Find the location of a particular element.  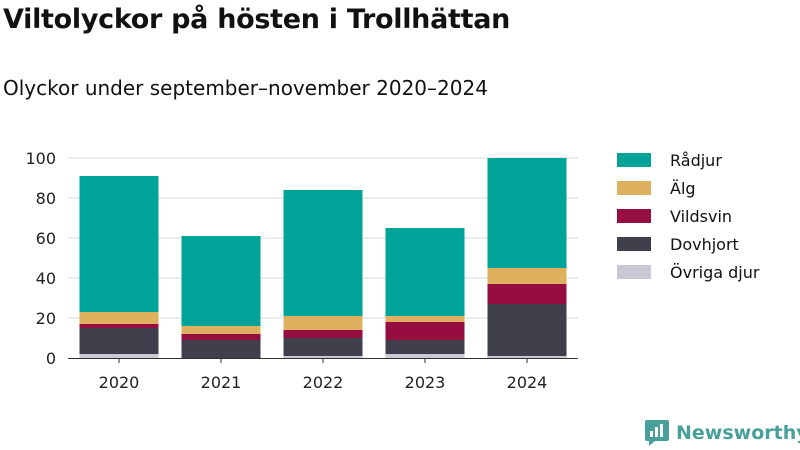

legend-item: Dovhjort is located at coordinates (688, 244).